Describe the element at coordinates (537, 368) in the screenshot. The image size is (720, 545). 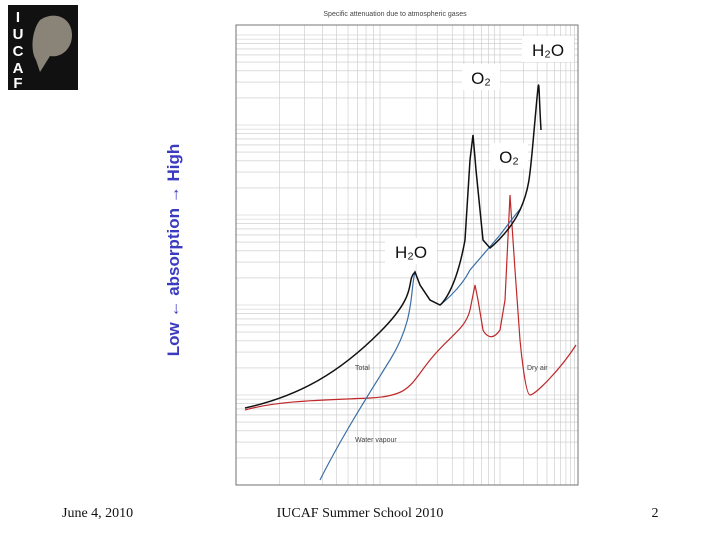
I see `curve-label: Dry air` at that location.